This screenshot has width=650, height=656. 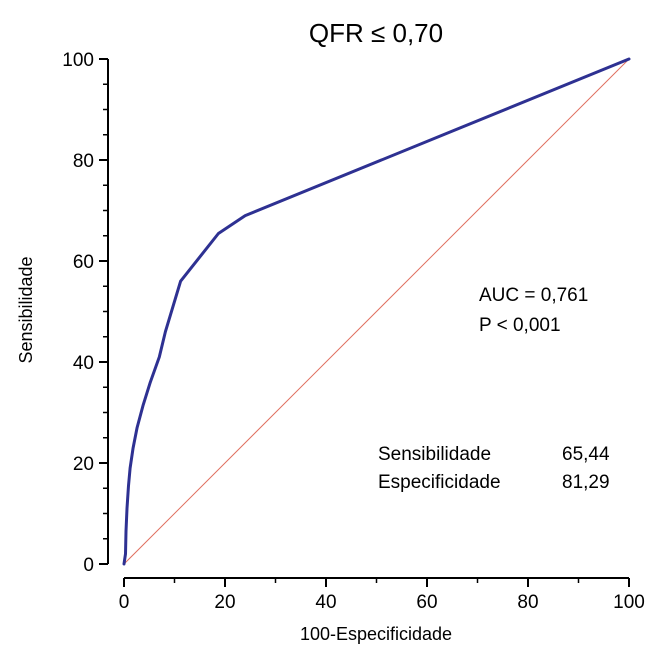 I want to click on auc-annotation: AUC = 0,761, so click(x=533, y=295).